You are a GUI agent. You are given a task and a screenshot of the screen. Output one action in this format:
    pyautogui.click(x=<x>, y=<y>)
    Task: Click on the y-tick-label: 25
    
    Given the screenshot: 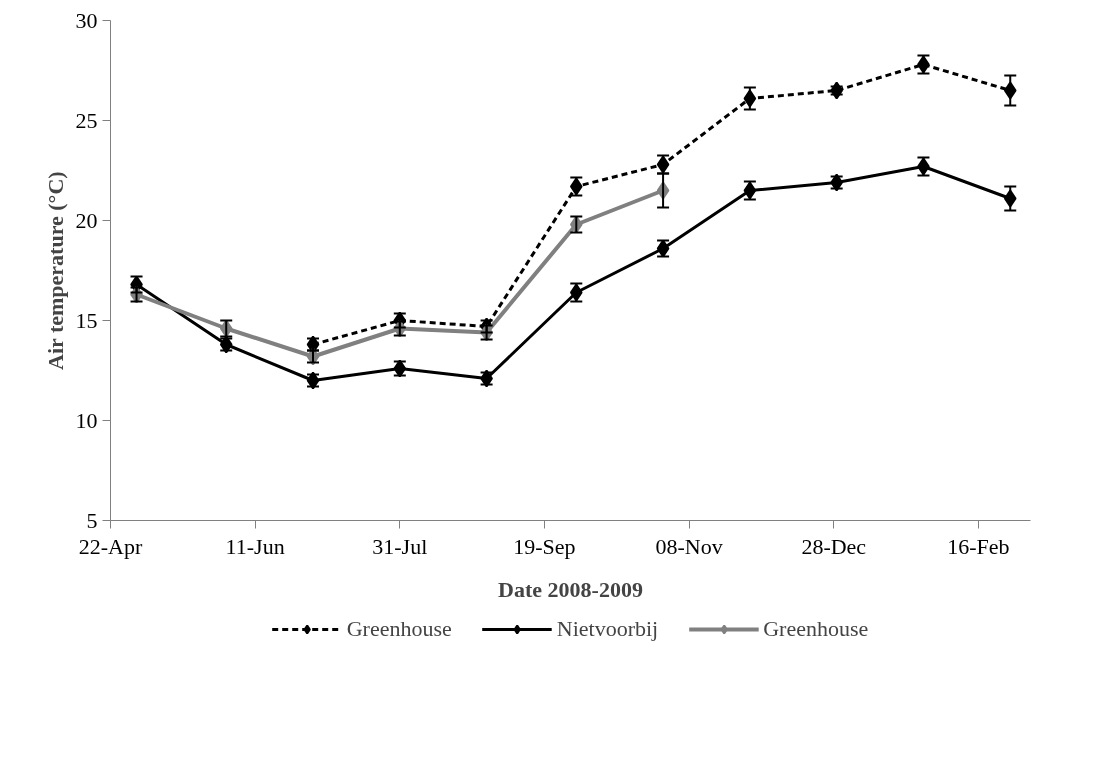 What is the action you would take?
    pyautogui.click(x=86, y=120)
    